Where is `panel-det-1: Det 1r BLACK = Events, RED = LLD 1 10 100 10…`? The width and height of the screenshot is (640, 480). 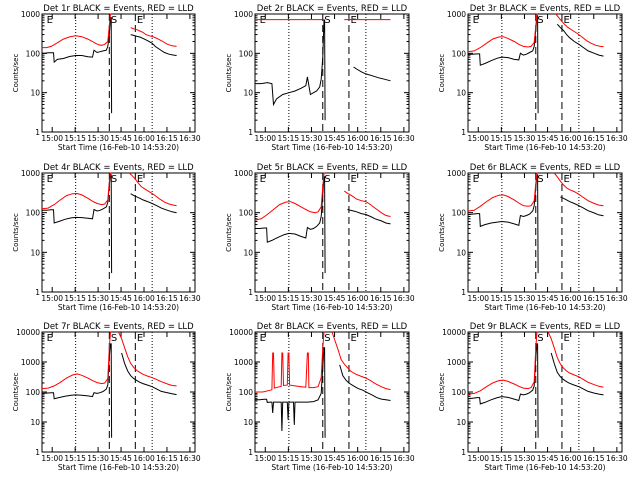
panel-det-1: Det 1r BLACK = Events, RED = LLD 1 10 100 10… is located at coordinates (106, 78).